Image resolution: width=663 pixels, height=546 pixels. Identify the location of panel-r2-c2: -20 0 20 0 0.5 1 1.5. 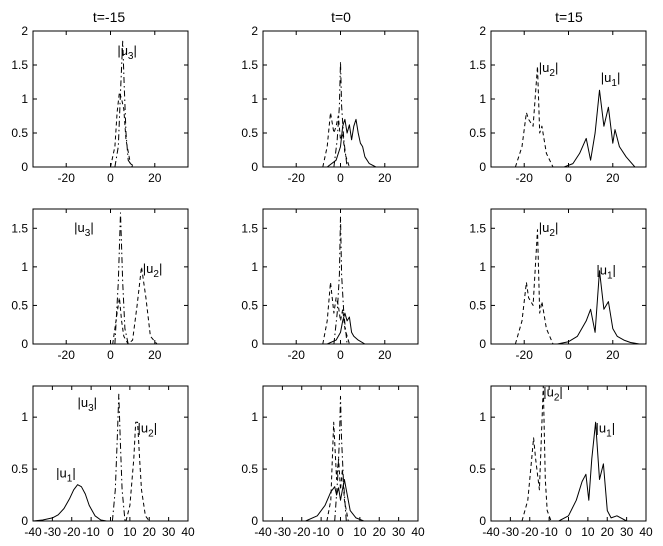
(330, 285).